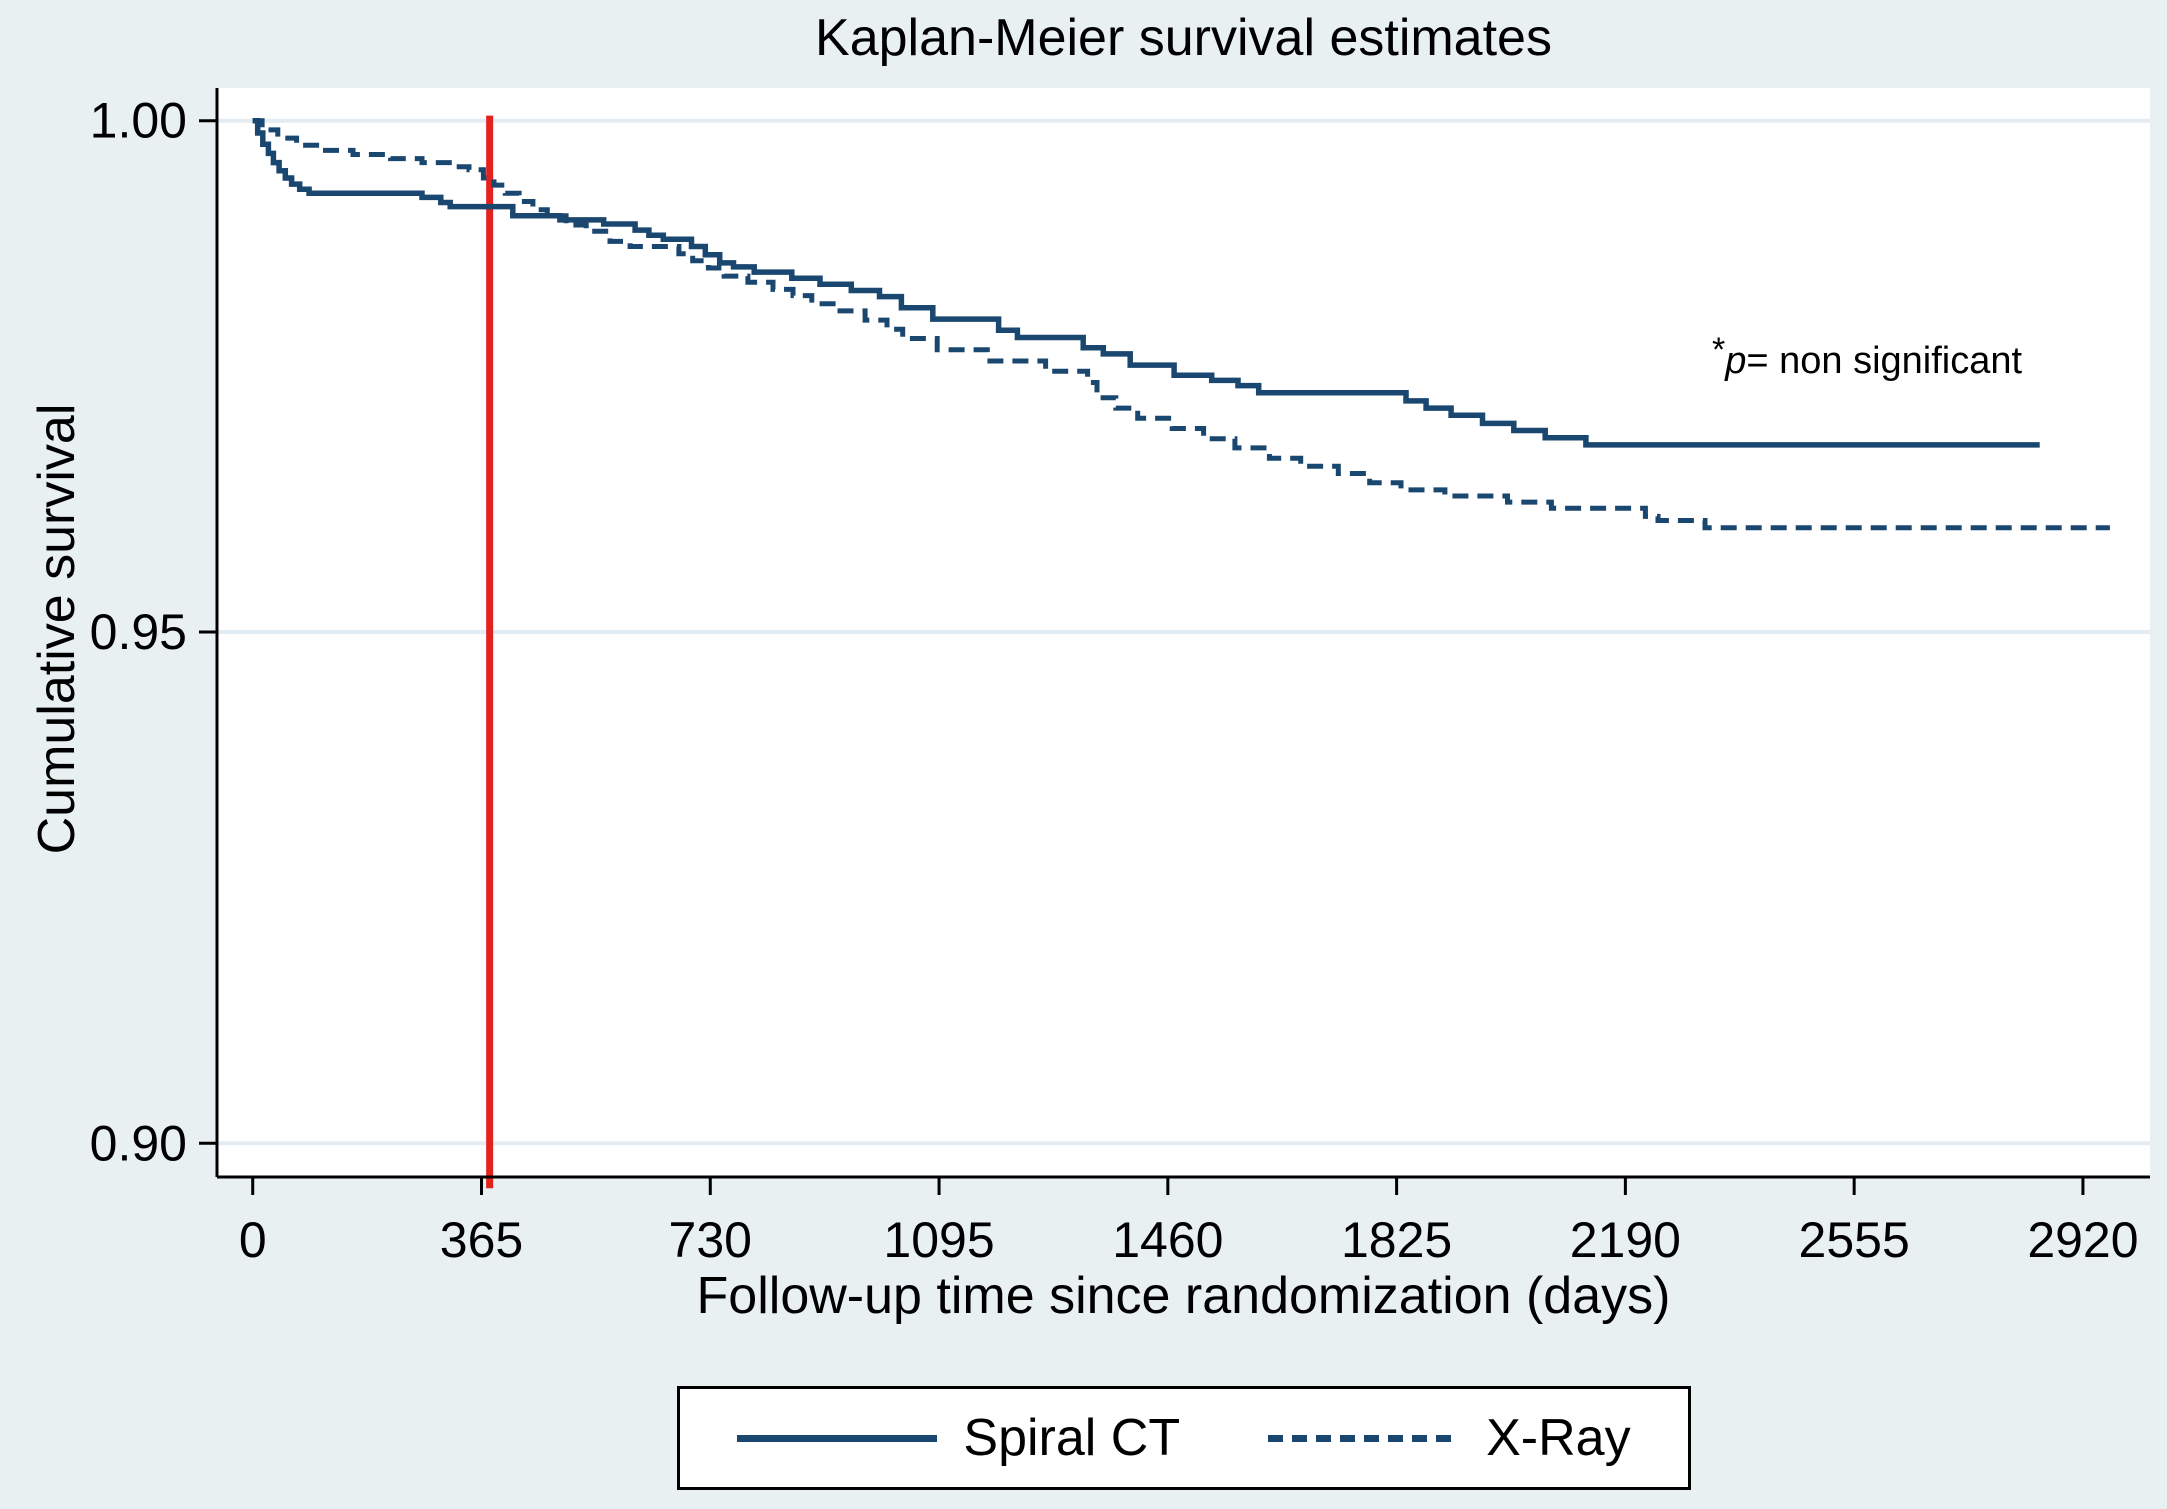  I want to click on x-tick-label-1460: 1460, so click(1167, 1240).